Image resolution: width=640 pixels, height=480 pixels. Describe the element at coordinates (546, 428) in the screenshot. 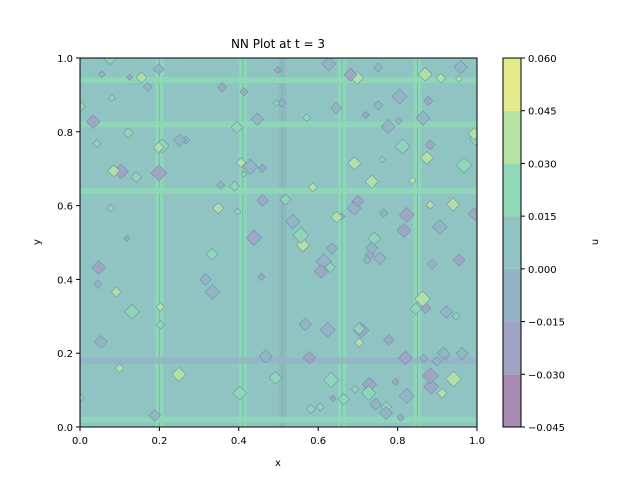

I see `colorbar-tick-label: −0.045` at that location.